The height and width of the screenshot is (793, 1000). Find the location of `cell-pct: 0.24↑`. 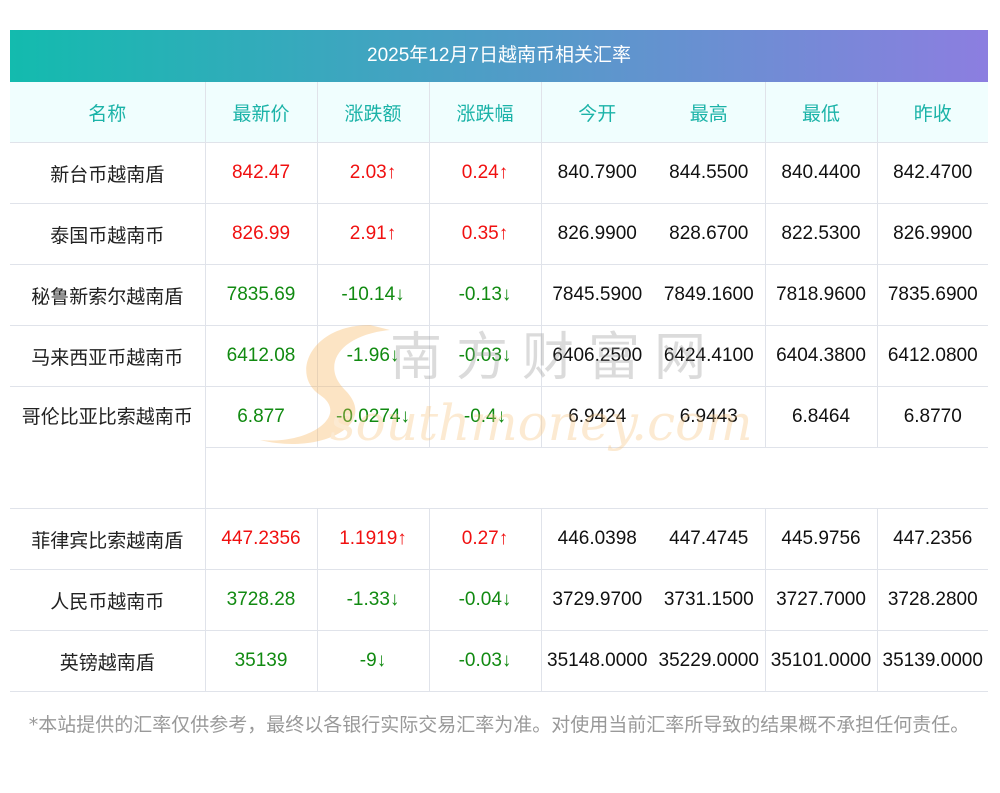

cell-pct: 0.24↑ is located at coordinates (485, 173).